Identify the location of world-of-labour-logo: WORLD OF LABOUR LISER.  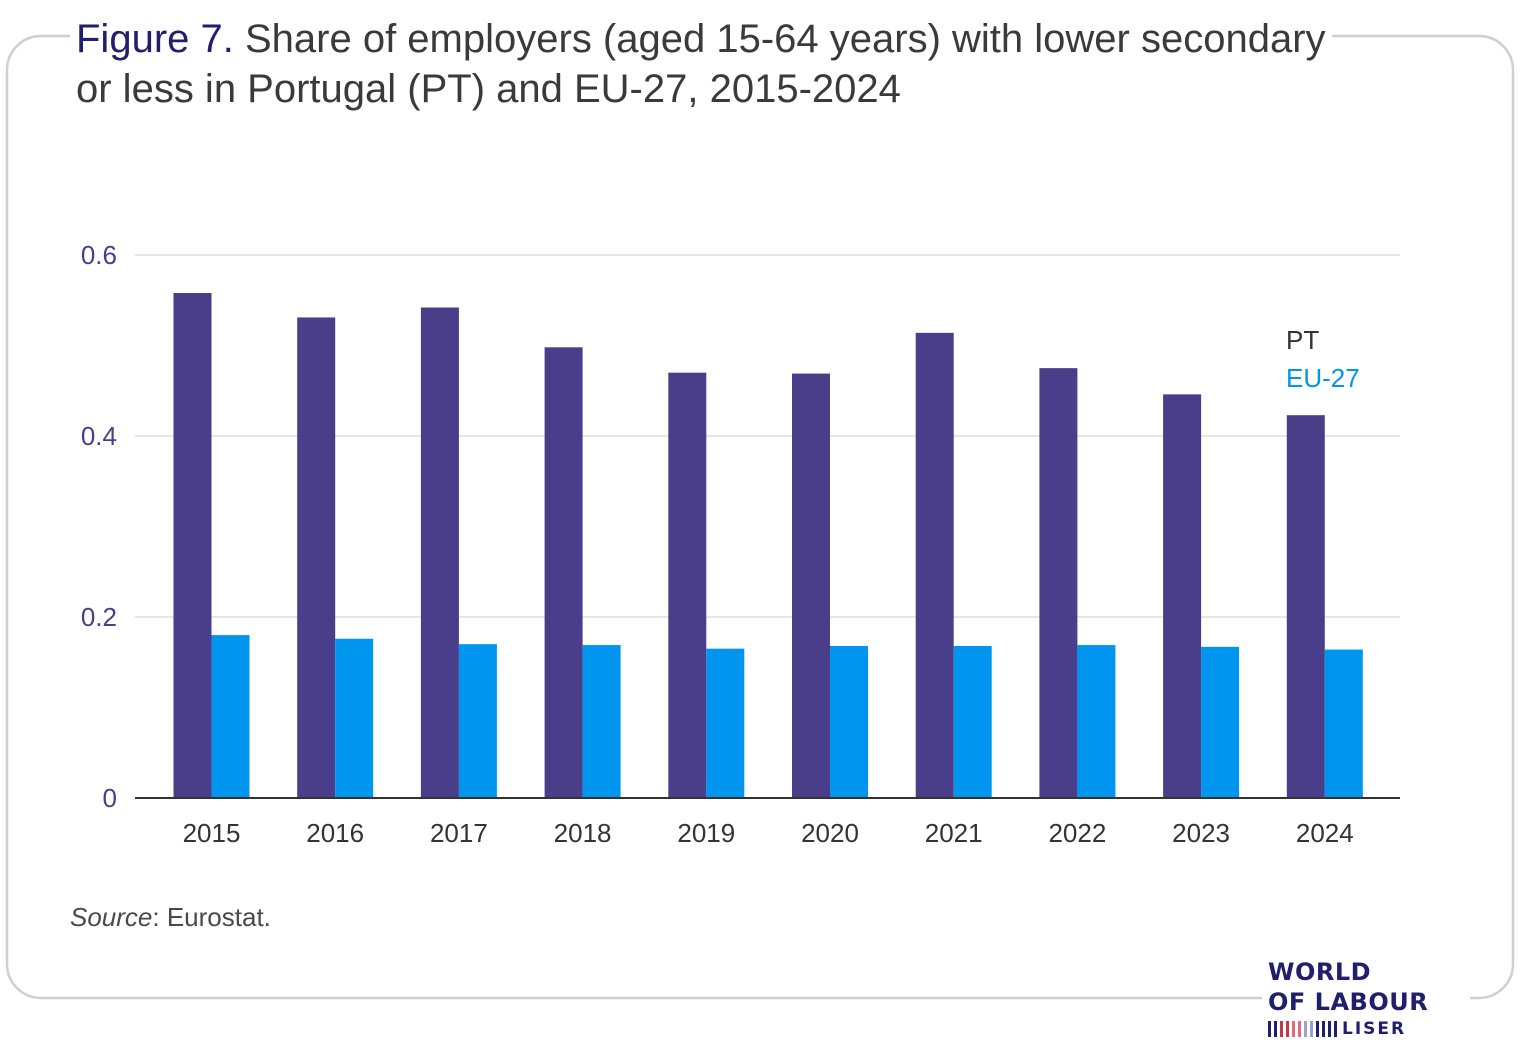
(1366, 998).